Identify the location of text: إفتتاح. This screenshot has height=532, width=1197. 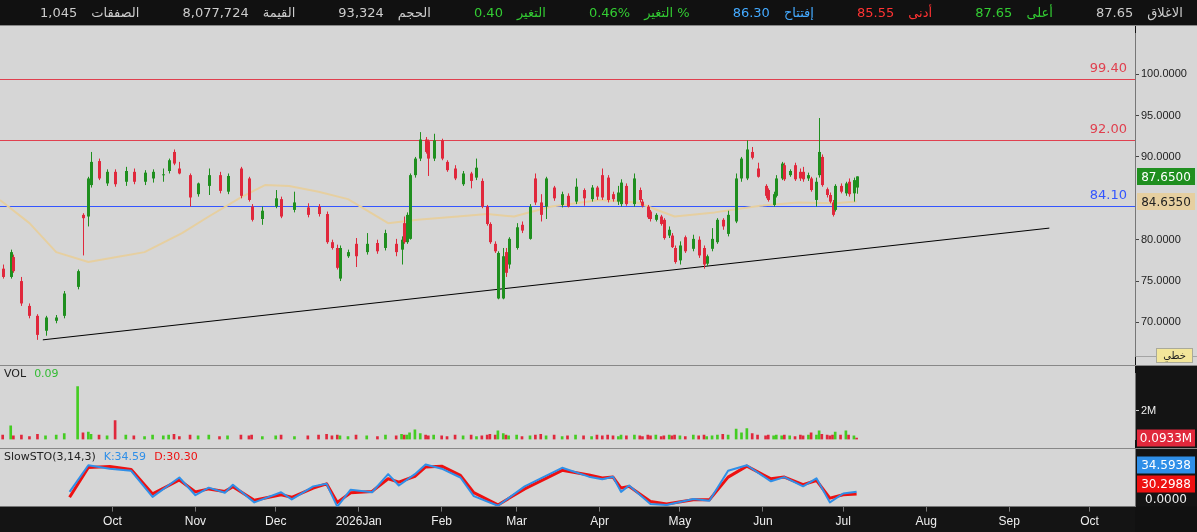
(798, 12).